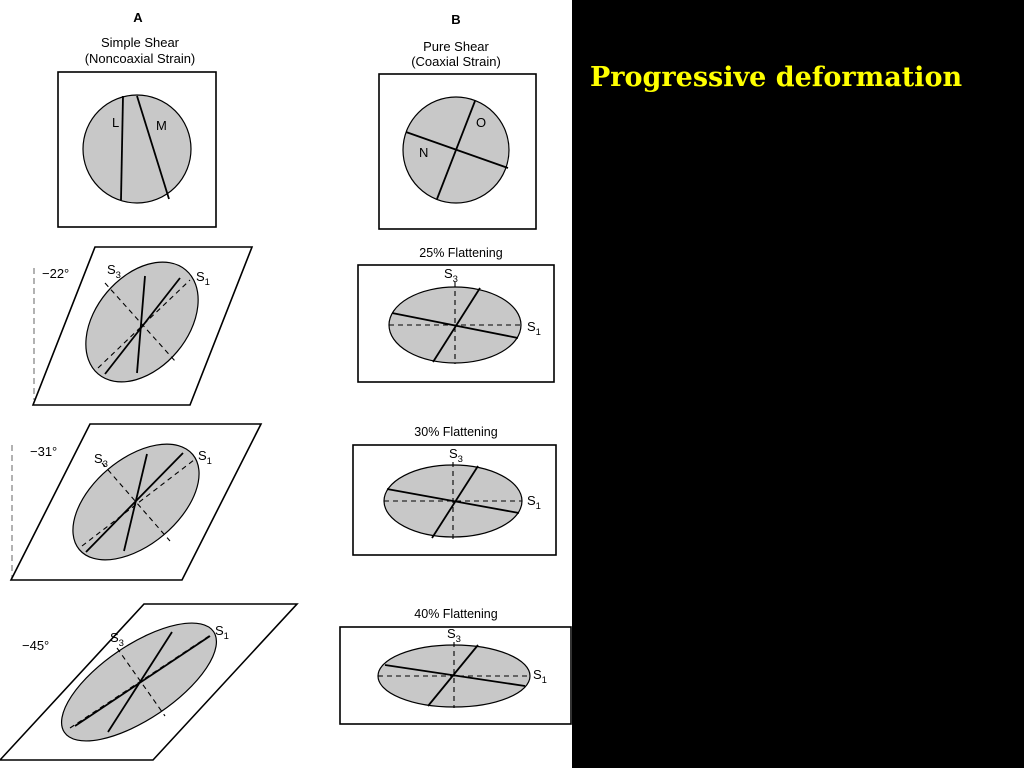 The height and width of the screenshot is (768, 1024). What do you see at coordinates (43, 451) in the screenshot?
I see `shear-angle: −31°` at bounding box center [43, 451].